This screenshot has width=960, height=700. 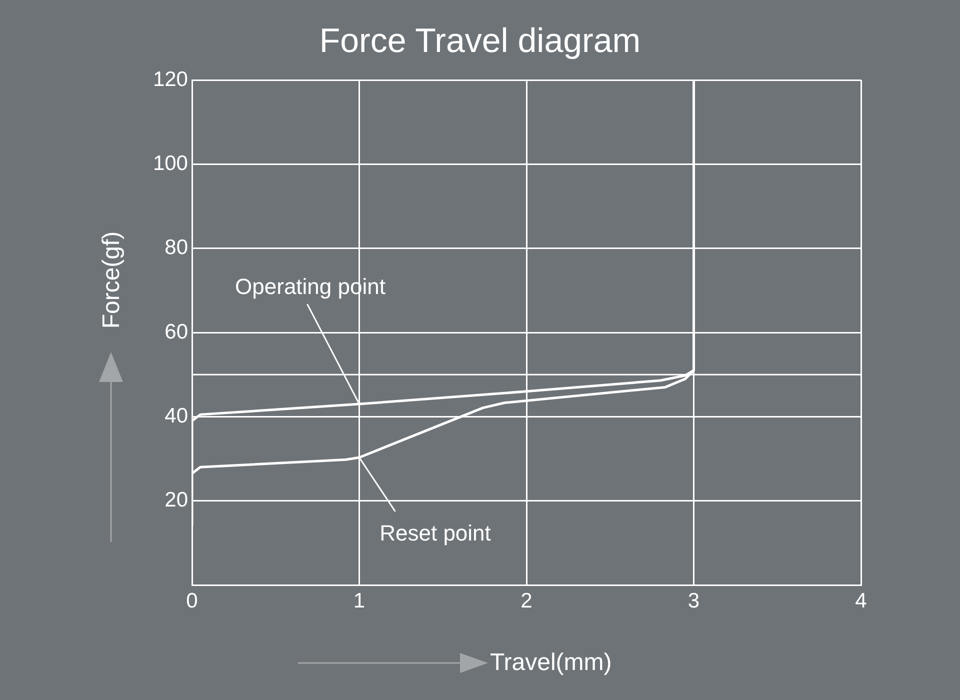 What do you see at coordinates (176, 500) in the screenshot?
I see `y-tick-label: 20` at bounding box center [176, 500].